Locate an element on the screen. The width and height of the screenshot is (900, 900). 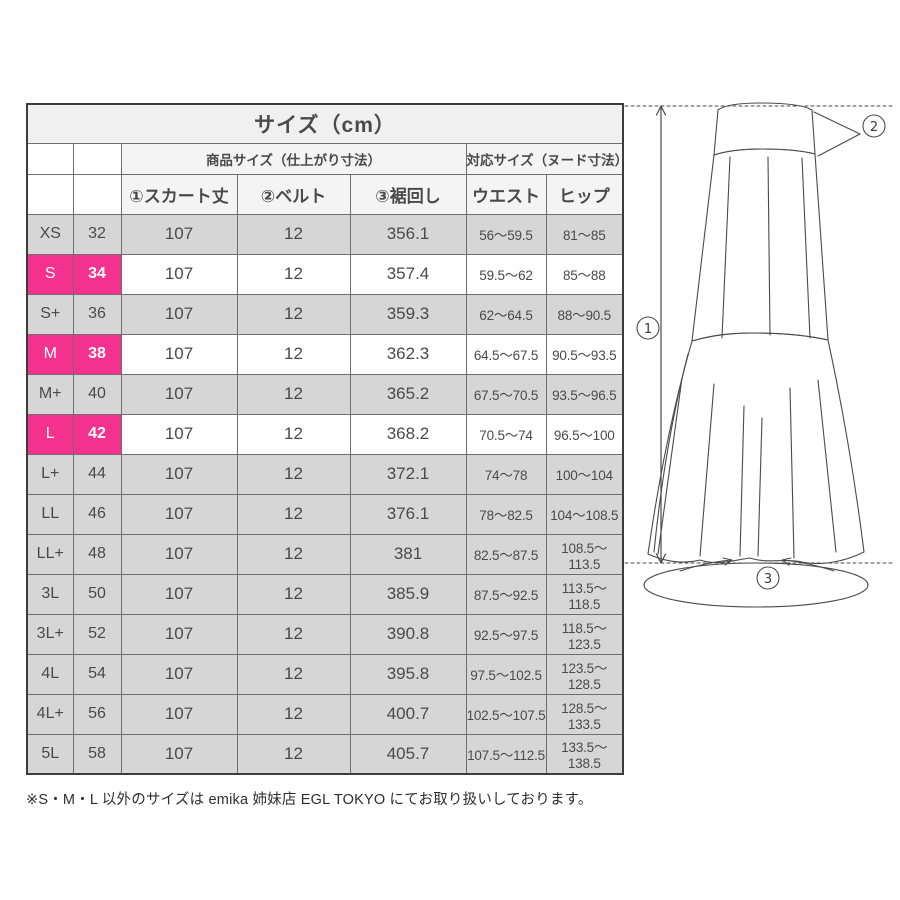
column-header-hip: ヒップ is located at coordinates (584, 194).